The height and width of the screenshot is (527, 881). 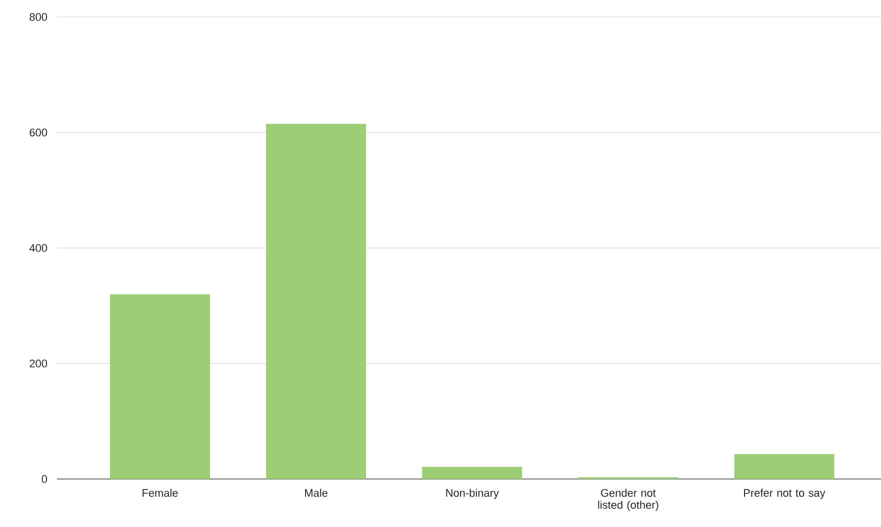 What do you see at coordinates (39, 132) in the screenshot?
I see `y-tick-label: 600` at bounding box center [39, 132].